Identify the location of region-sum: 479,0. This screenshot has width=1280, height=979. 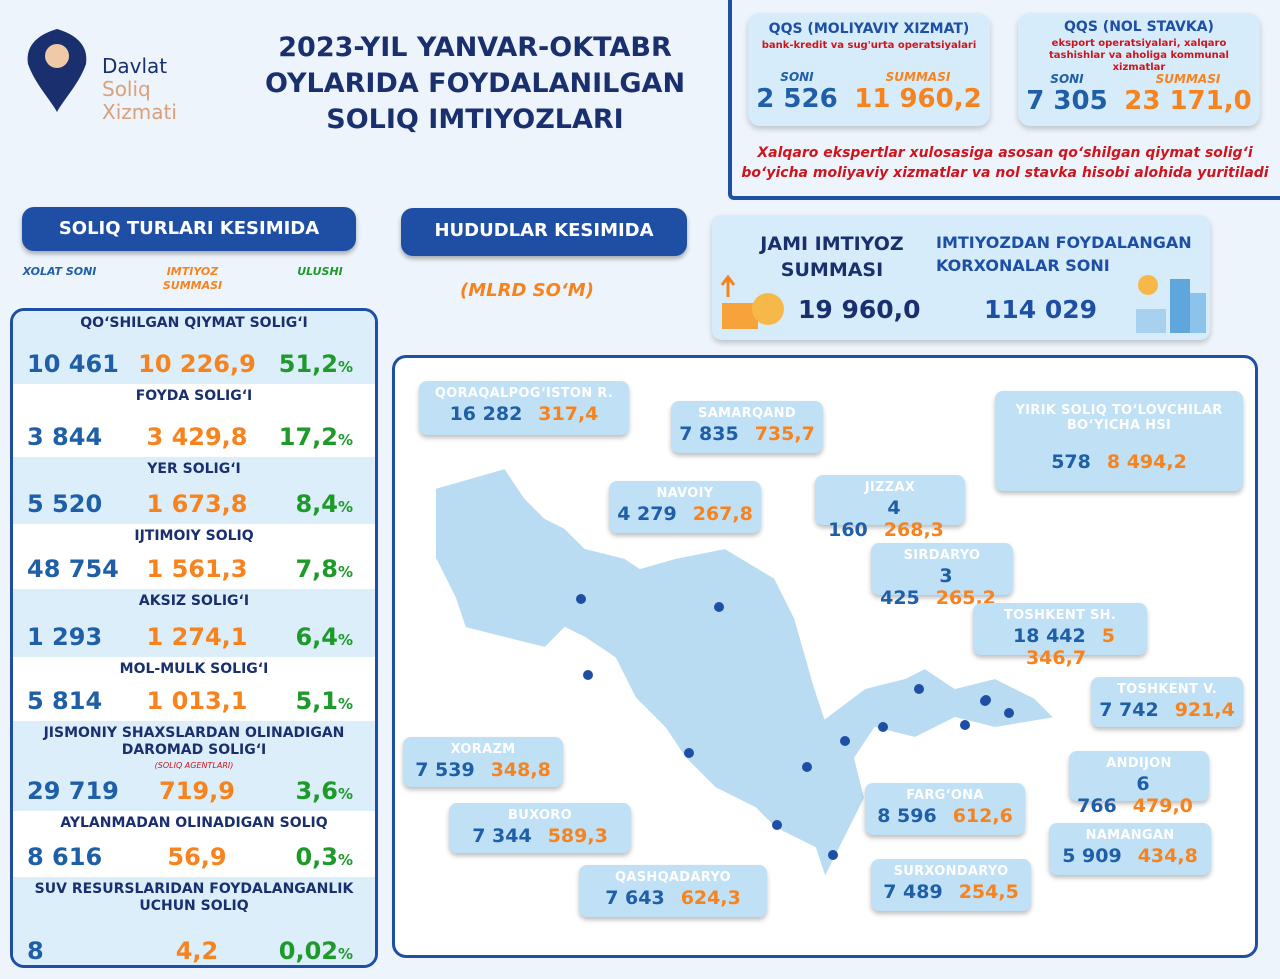
(1162, 806).